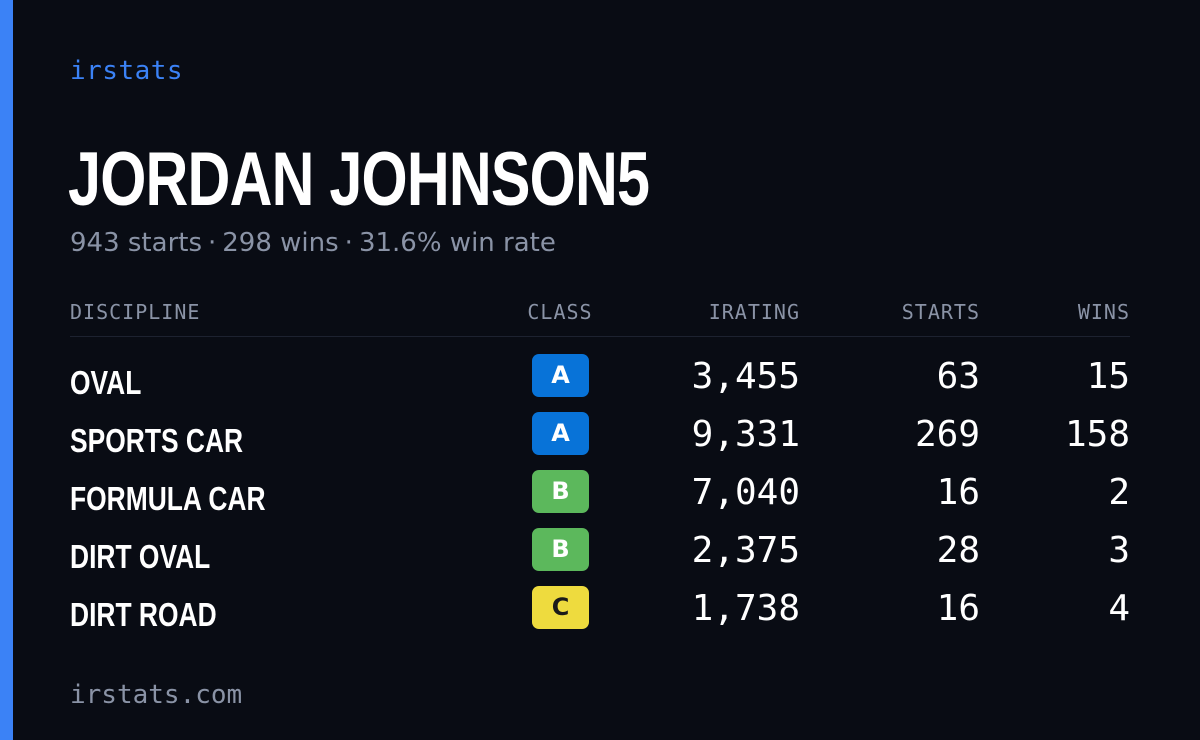  Describe the element at coordinates (156, 695) in the screenshot. I see `footer-url: irstats.com` at that location.